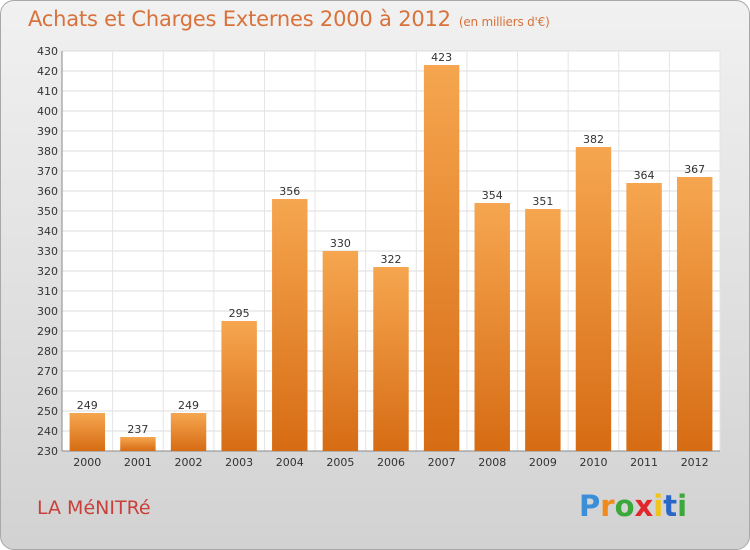 Image resolution: width=750 pixels, height=550 pixels. What do you see at coordinates (47, 451) in the screenshot?
I see `y-tick-label: 230` at bounding box center [47, 451].